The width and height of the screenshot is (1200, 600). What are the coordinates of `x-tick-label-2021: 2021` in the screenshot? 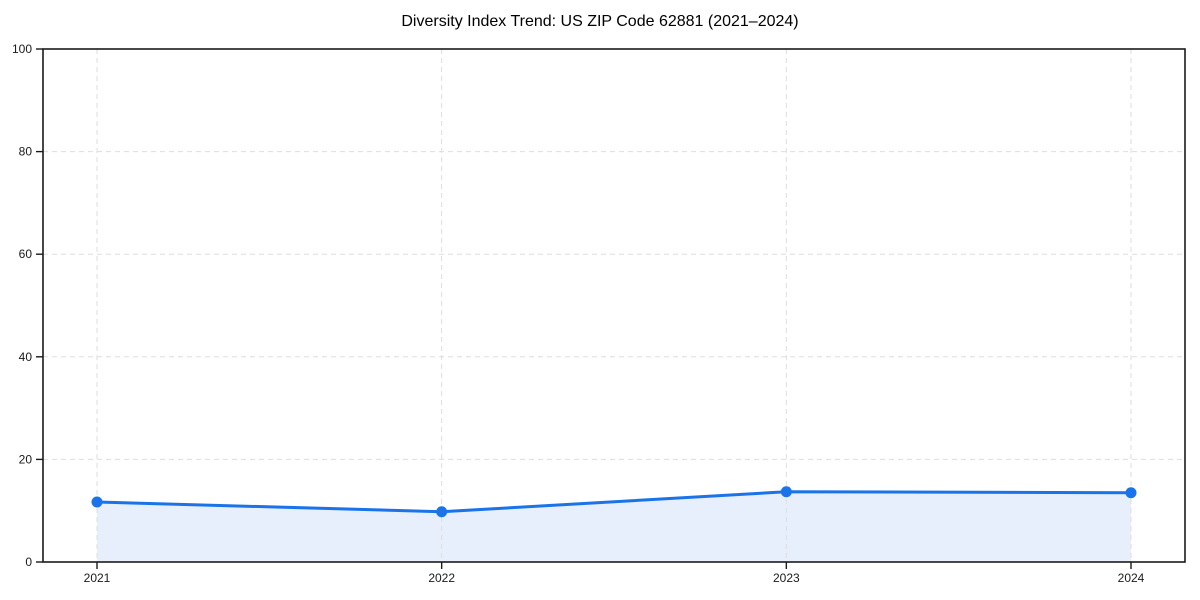 It's located at (97, 578).